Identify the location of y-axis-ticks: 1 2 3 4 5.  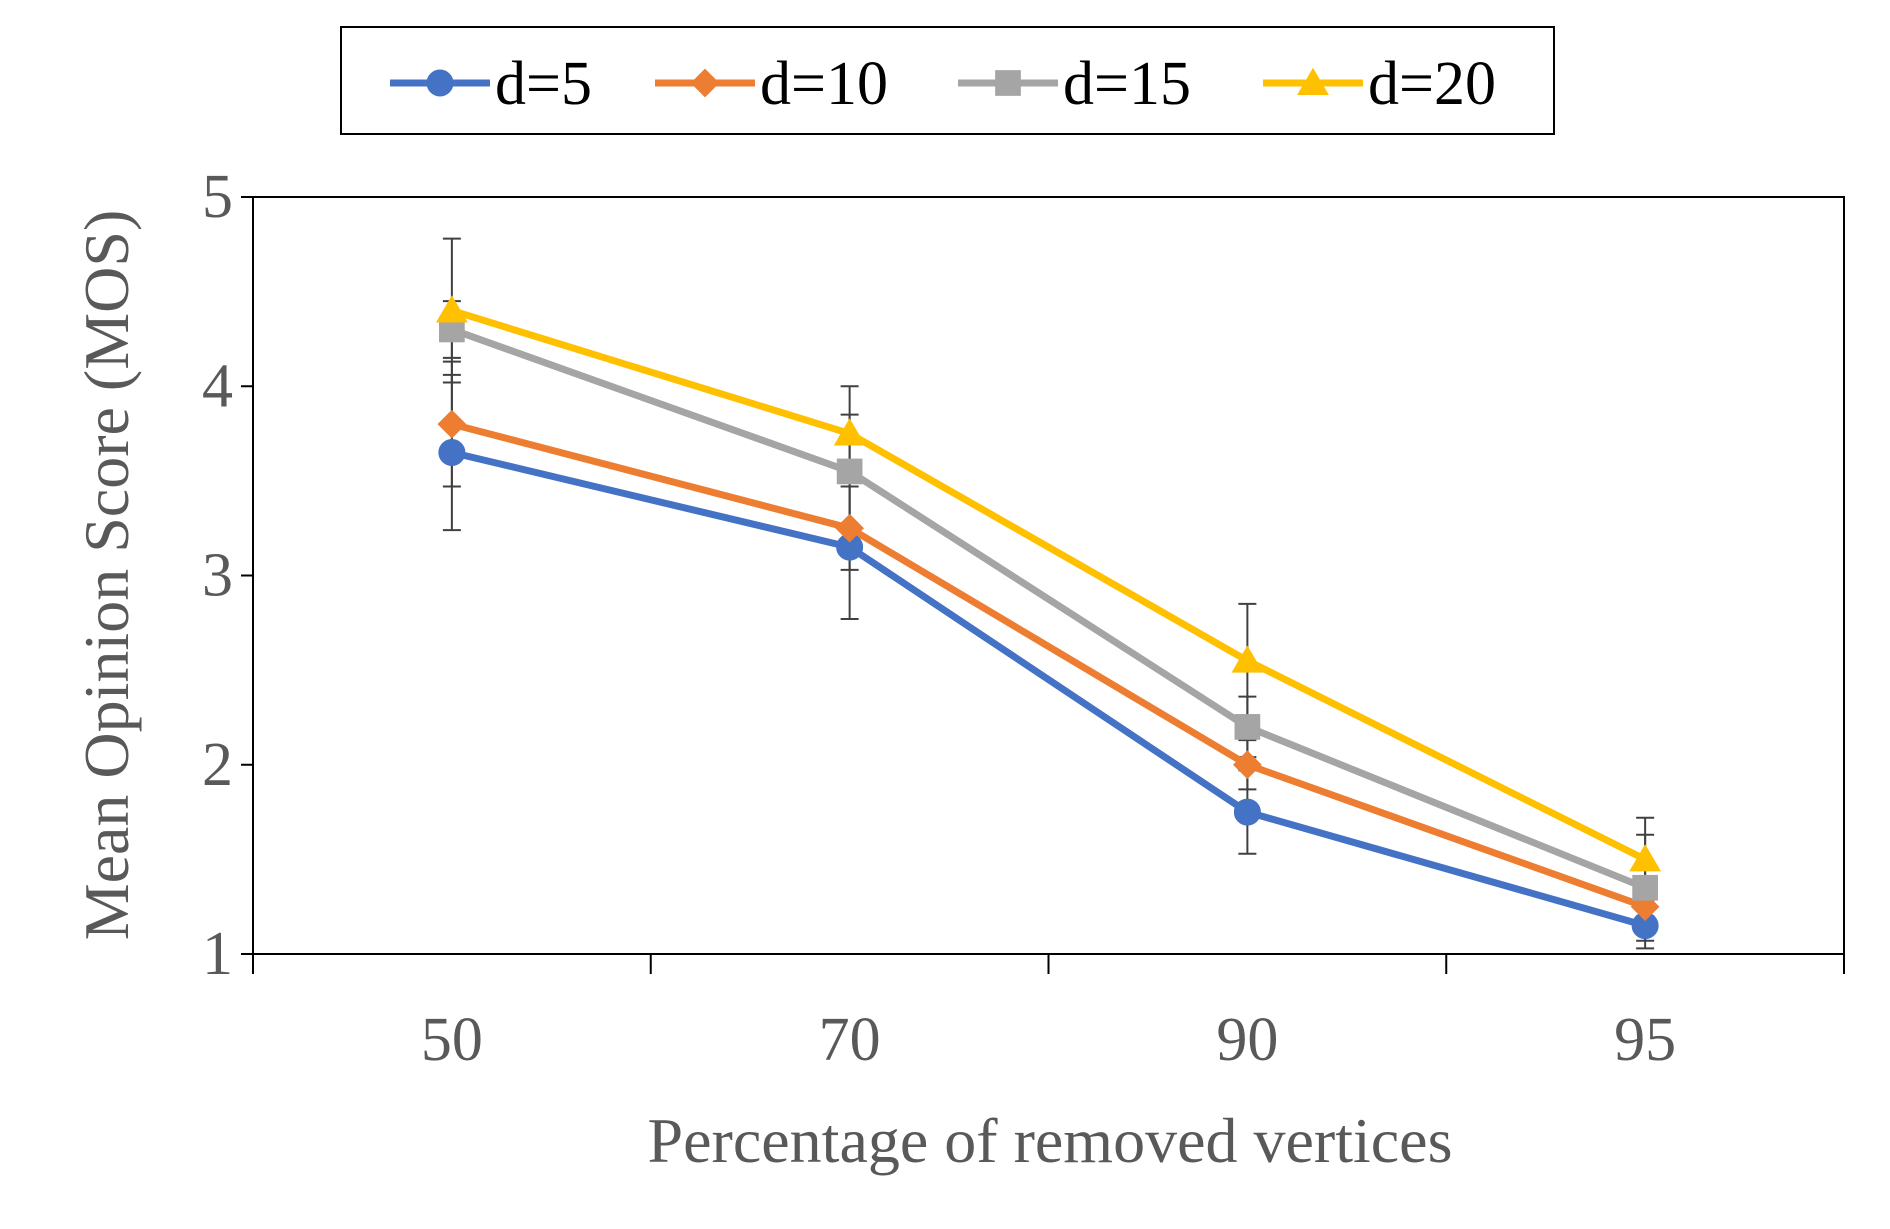
(227, 575).